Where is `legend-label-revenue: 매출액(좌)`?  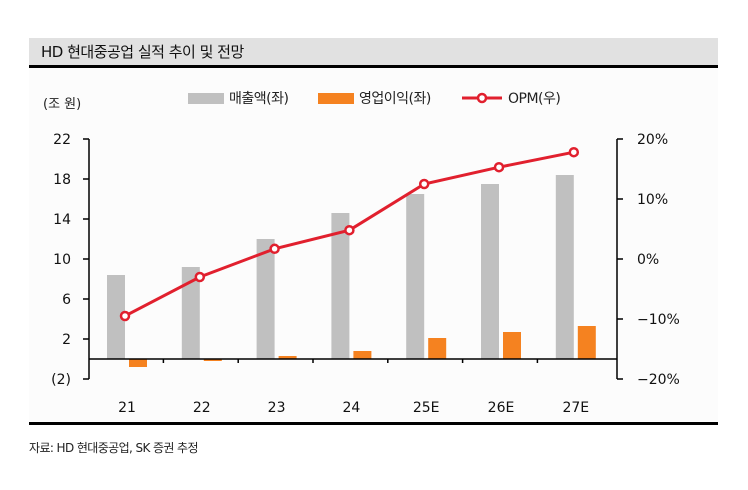
legend-label-revenue: 매출액(좌) is located at coordinates (259, 99).